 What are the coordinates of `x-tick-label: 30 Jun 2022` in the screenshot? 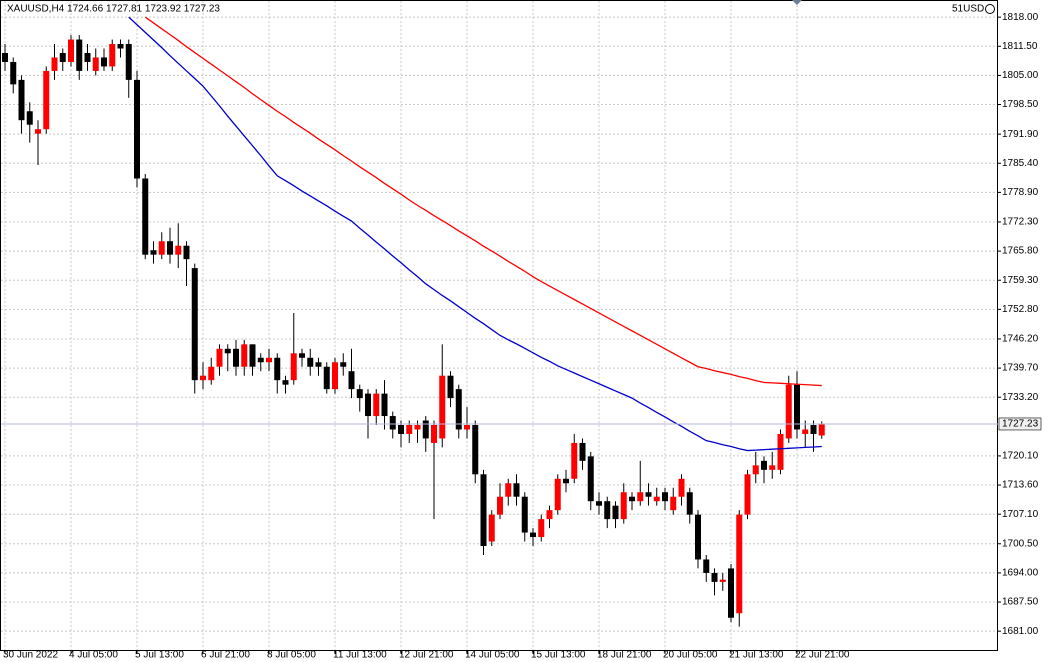 It's located at (30, 655).